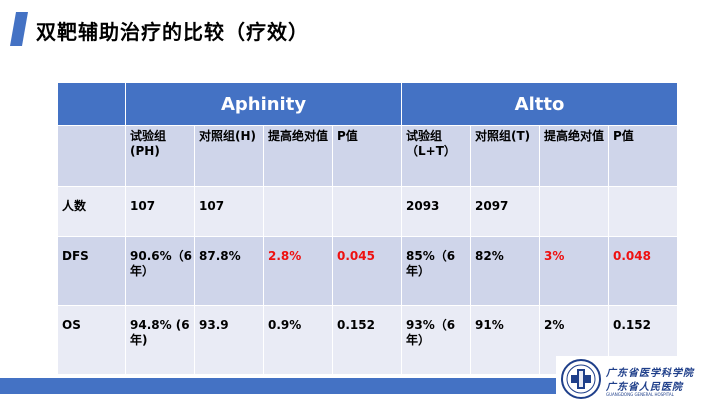  Describe the element at coordinates (436, 211) in the screenshot. I see `table-cell: 2093` at that location.